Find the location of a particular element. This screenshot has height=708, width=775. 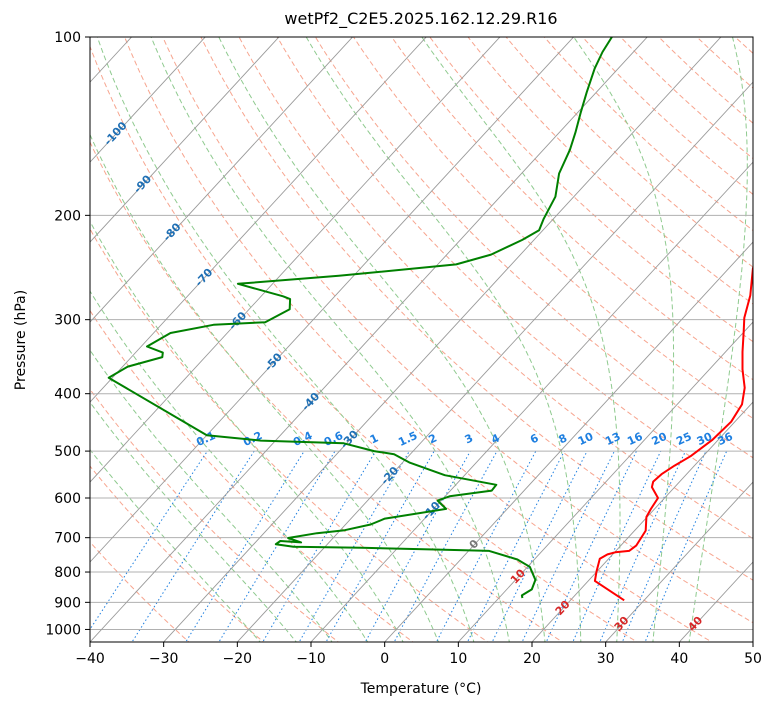

x-tick-label: −30 is located at coordinates (164, 659).